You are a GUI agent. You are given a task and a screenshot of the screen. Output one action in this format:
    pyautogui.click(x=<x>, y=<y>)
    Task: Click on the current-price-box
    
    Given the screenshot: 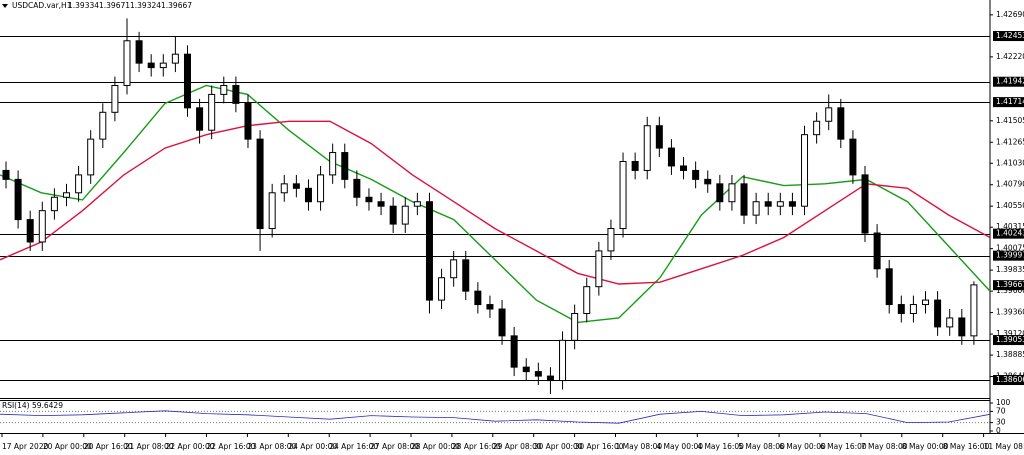 What is the action you would take?
    pyautogui.click(x=1008, y=285)
    